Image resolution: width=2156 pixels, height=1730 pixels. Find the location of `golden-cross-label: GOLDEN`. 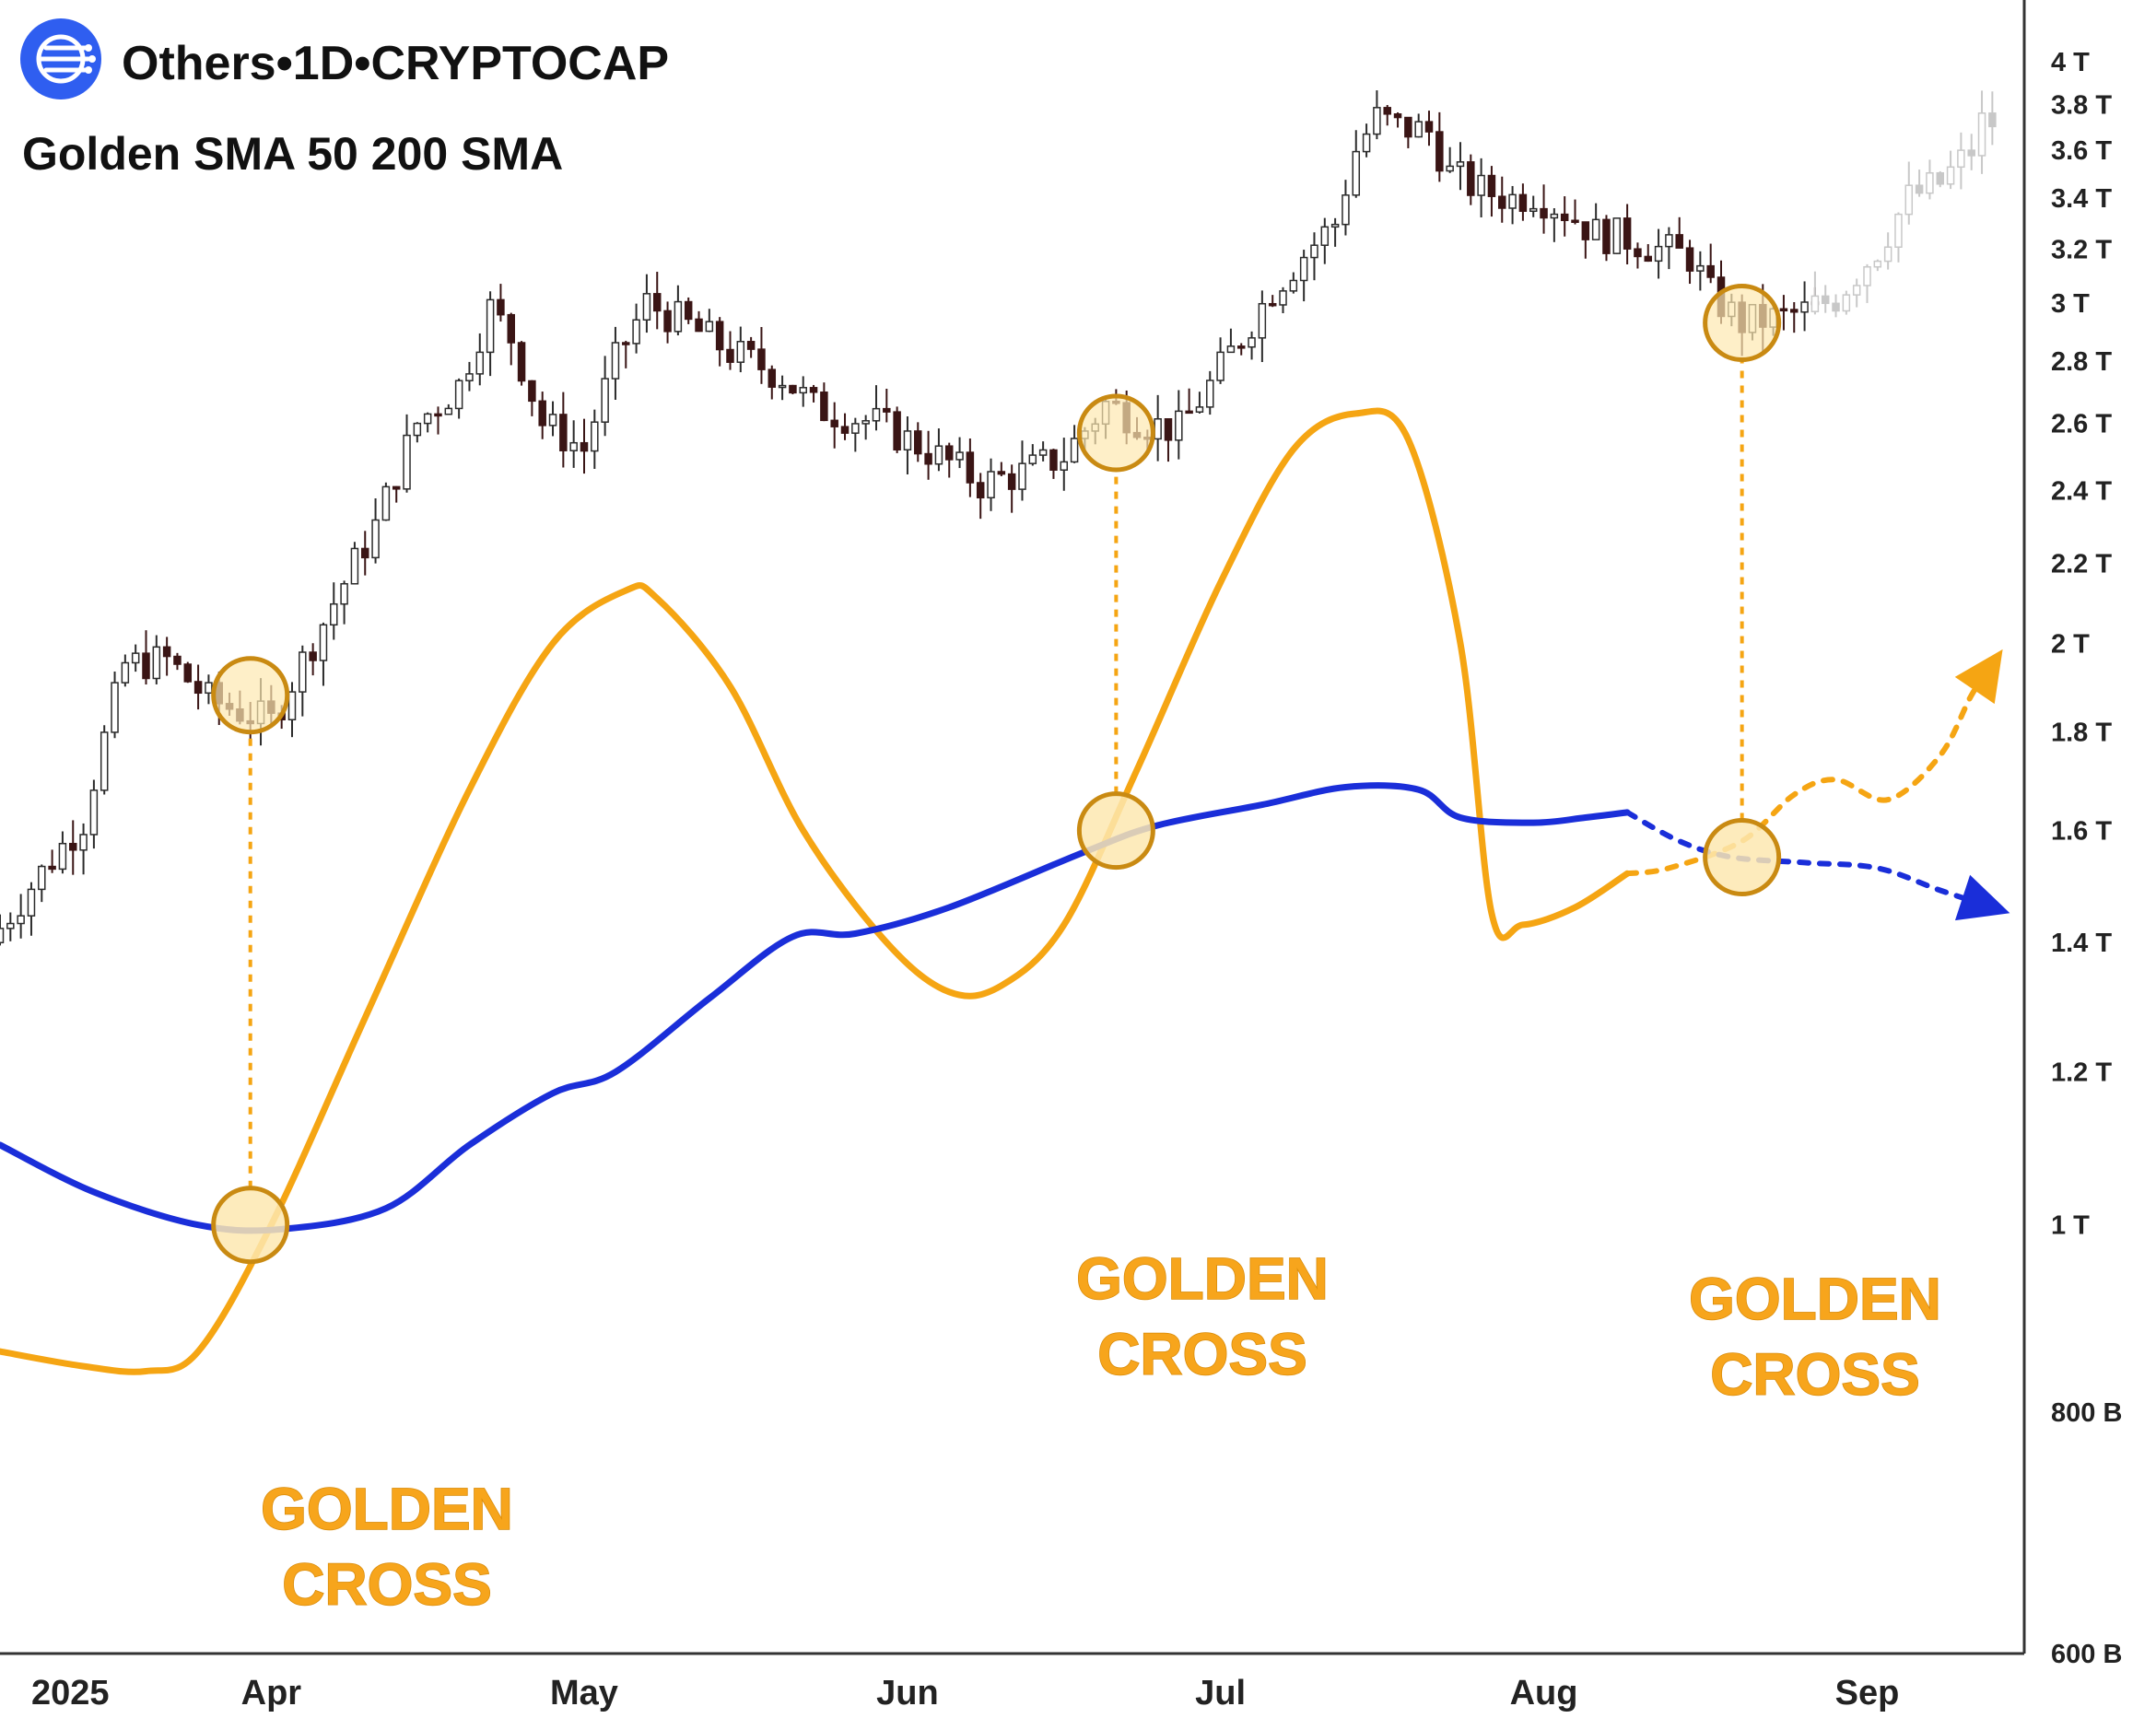

golden-cross-label: GOLDEN is located at coordinates (1815, 1299).